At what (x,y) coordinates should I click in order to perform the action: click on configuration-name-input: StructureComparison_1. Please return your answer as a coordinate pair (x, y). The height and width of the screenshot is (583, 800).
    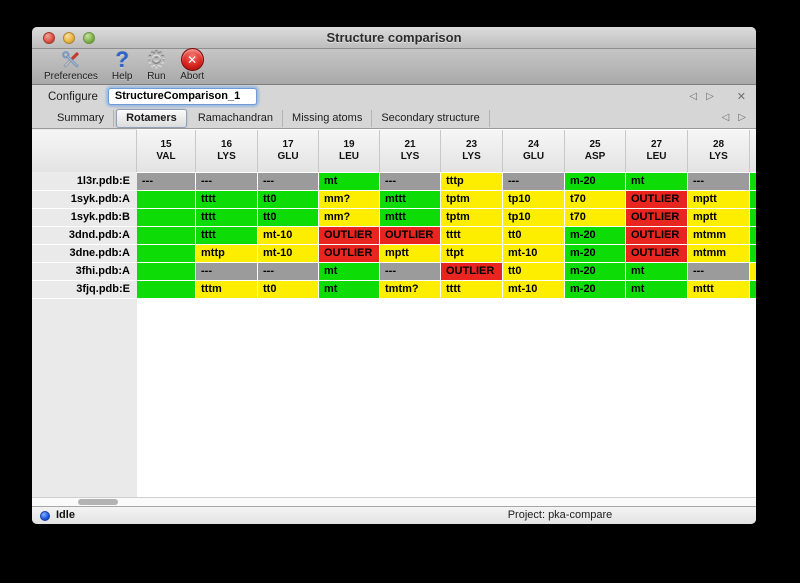
    Looking at the image, I should click on (182, 96).